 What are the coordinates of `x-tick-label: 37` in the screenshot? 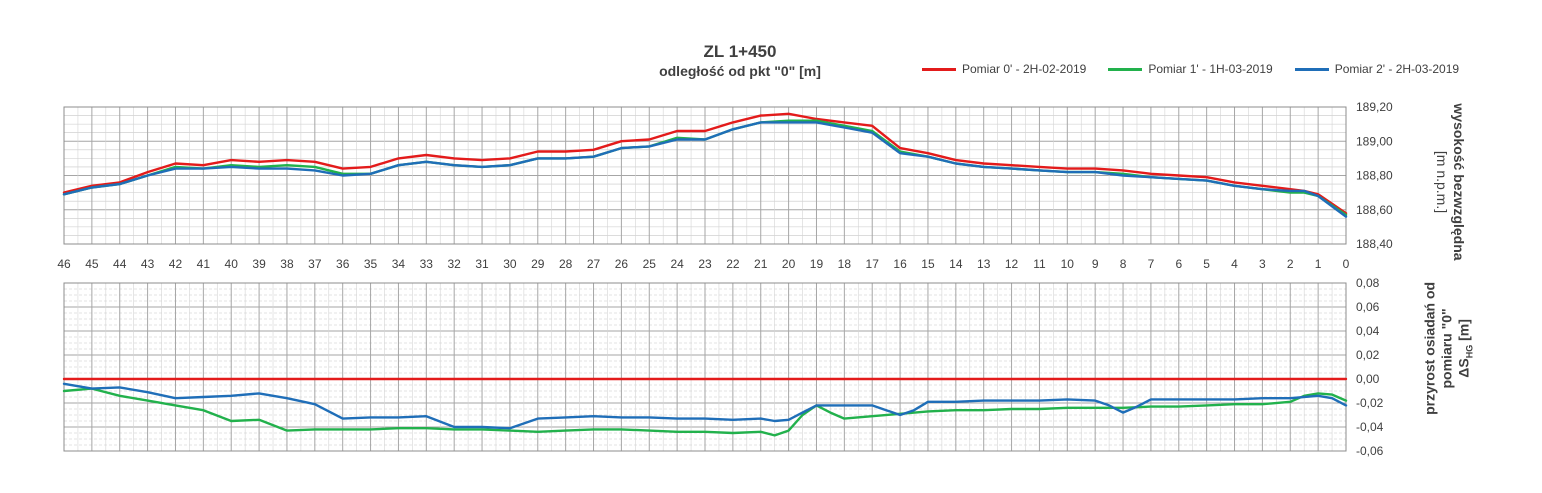 It's located at (315, 264).